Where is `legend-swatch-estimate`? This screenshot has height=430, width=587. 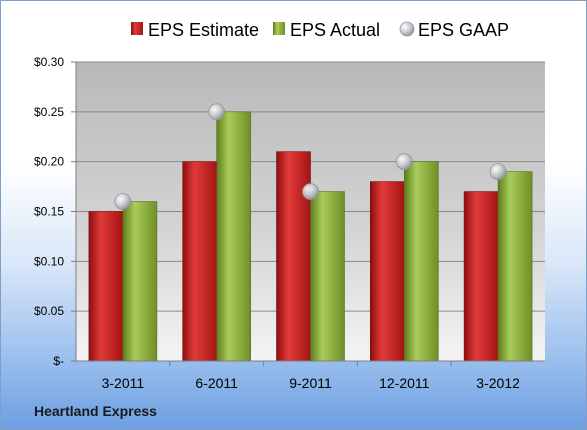 legend-swatch-estimate is located at coordinates (137, 28).